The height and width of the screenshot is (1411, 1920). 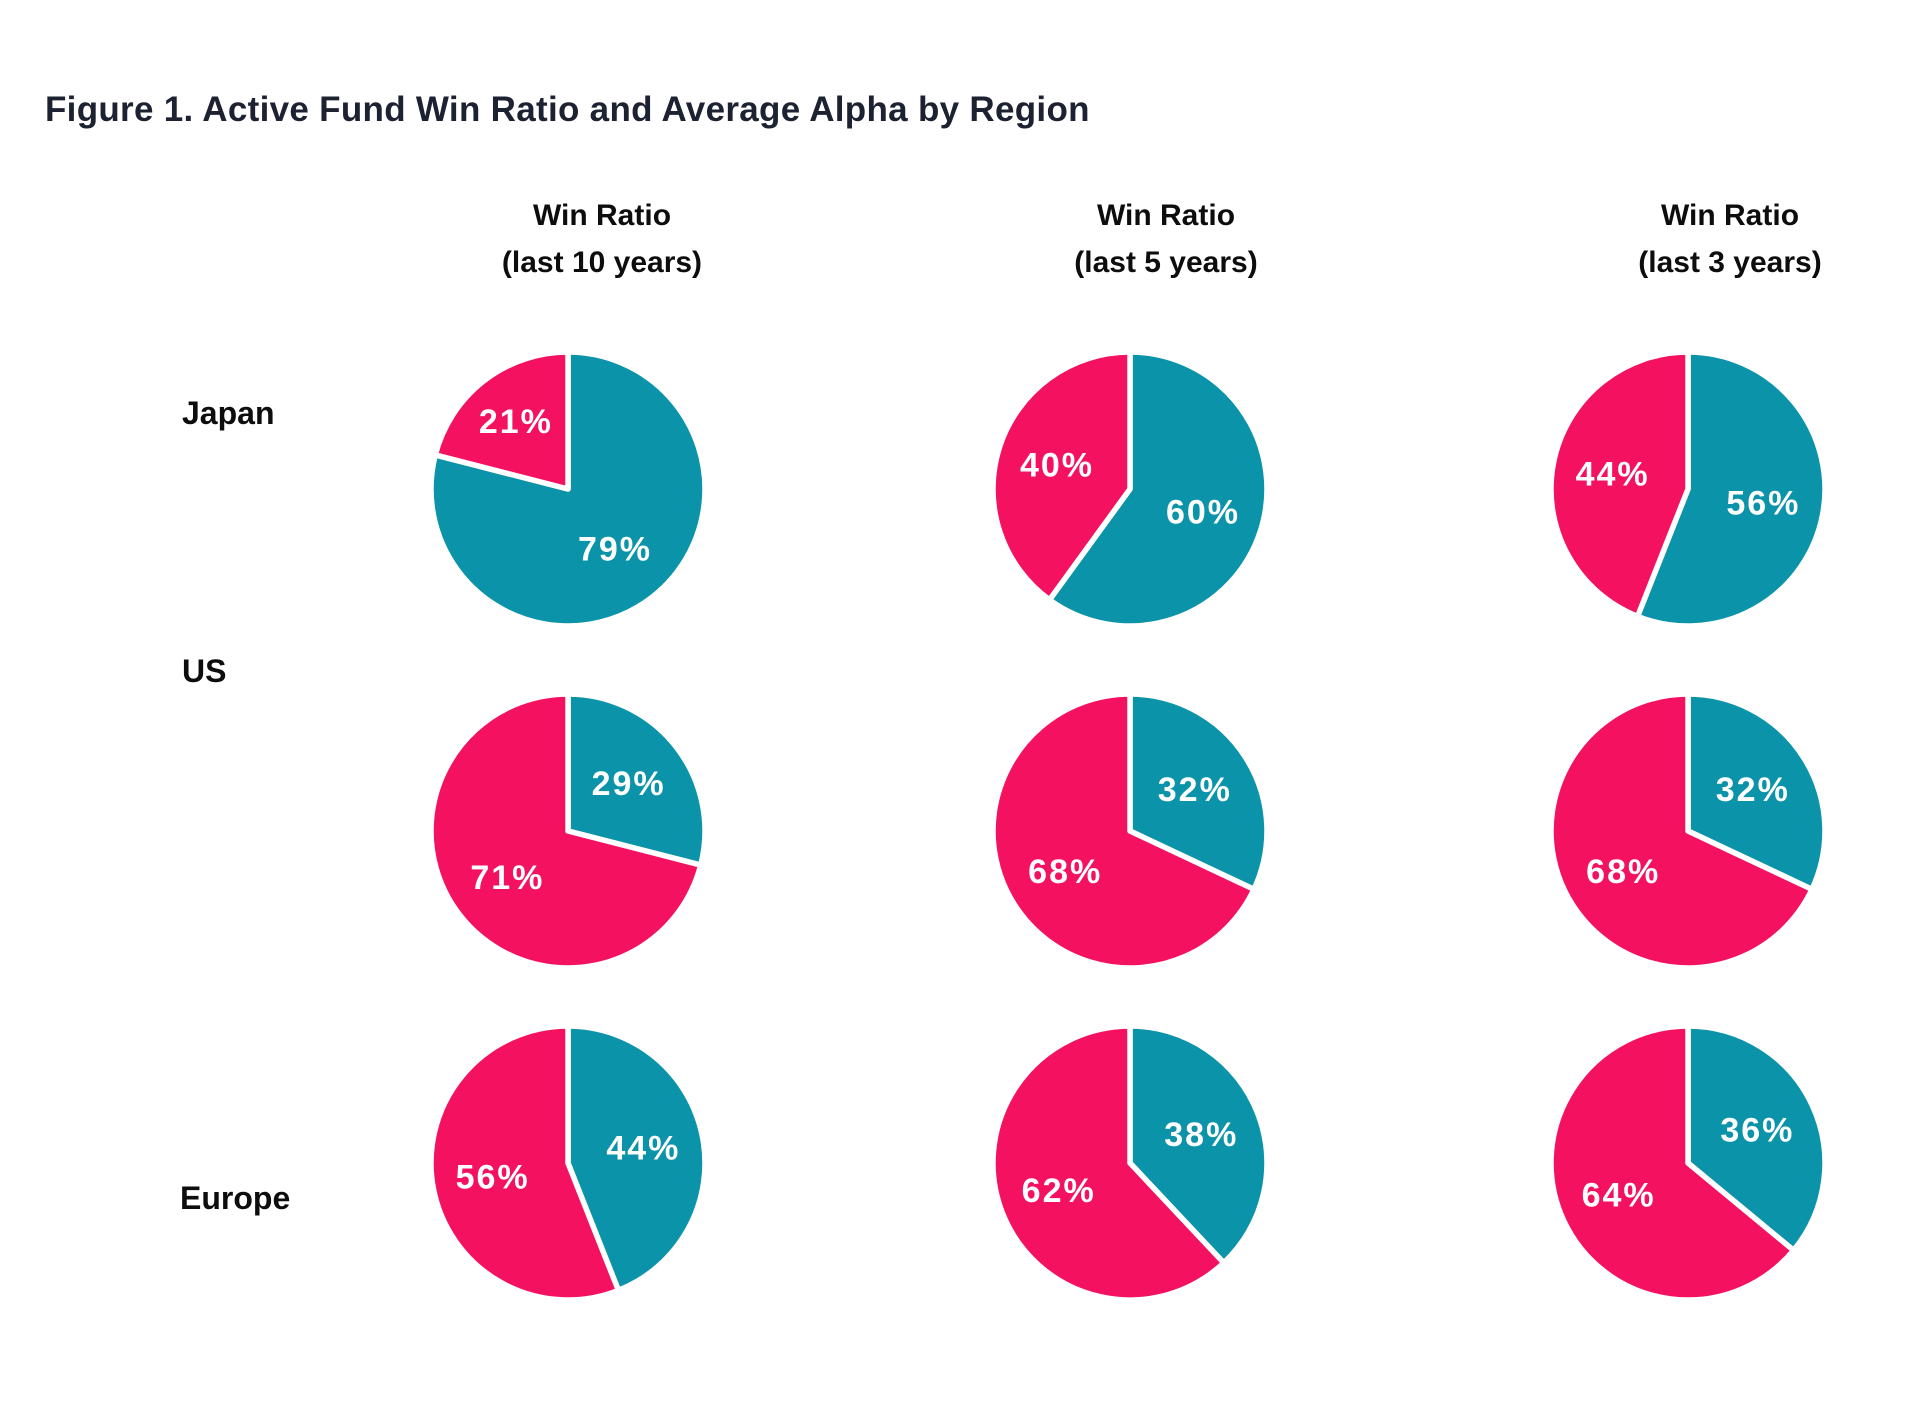 What do you see at coordinates (1166, 262) in the screenshot?
I see `column-header-line2: (last 5 years)` at bounding box center [1166, 262].